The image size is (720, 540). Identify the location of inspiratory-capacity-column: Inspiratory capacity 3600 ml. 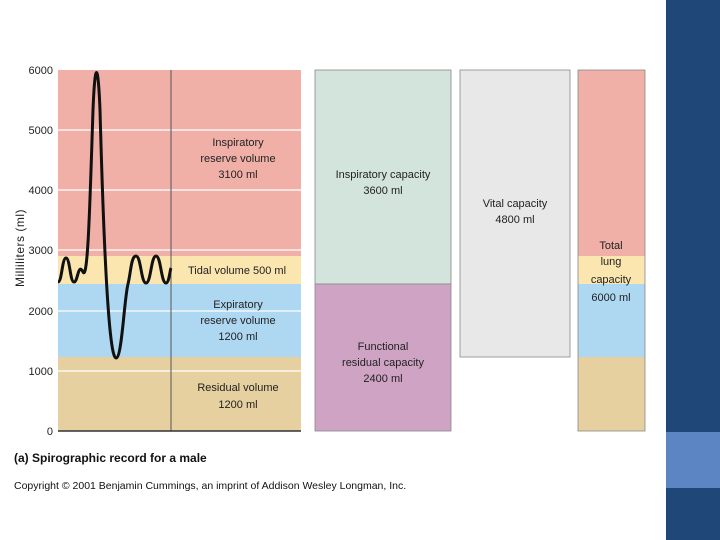
(383, 177).